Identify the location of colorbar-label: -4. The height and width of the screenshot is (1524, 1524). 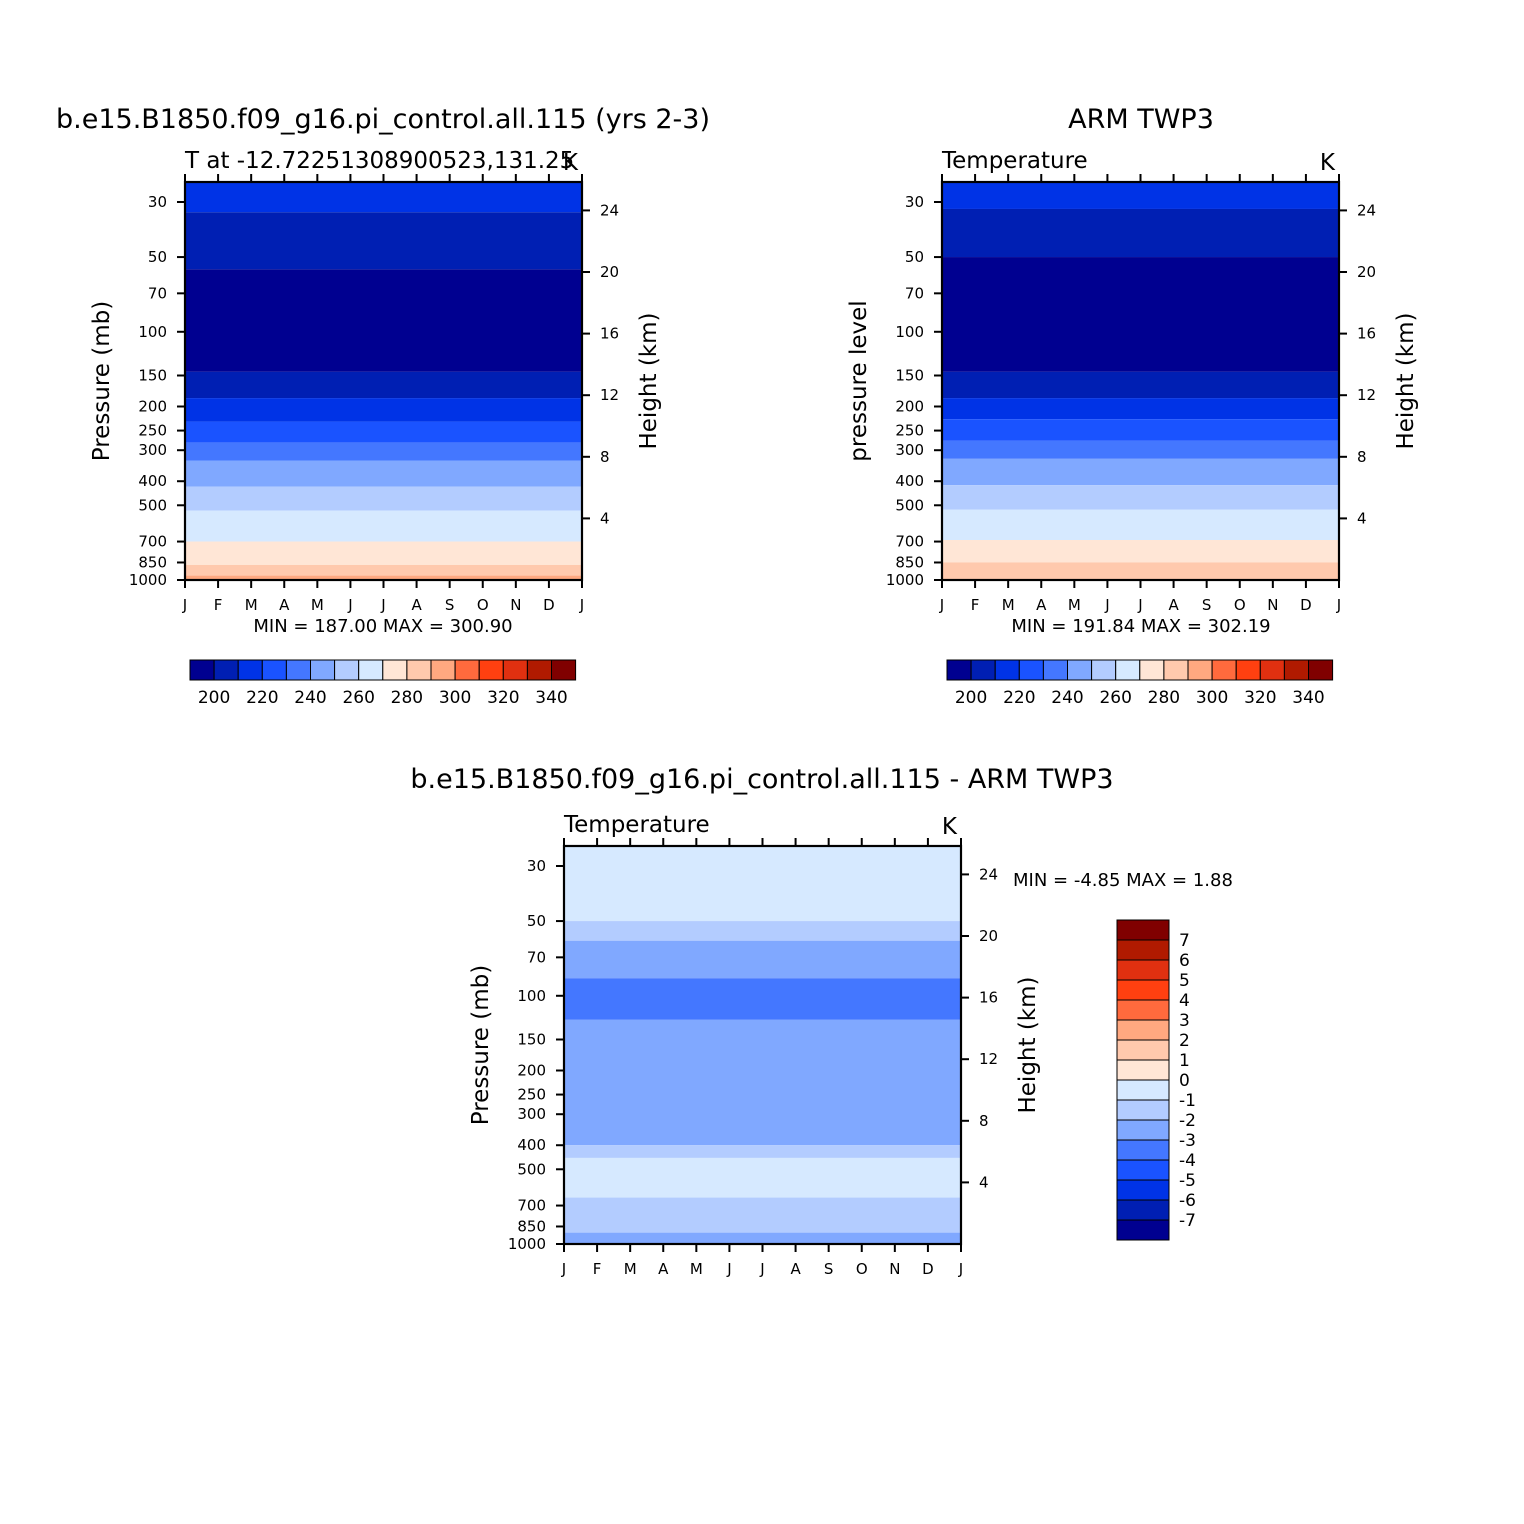
(1187, 1161).